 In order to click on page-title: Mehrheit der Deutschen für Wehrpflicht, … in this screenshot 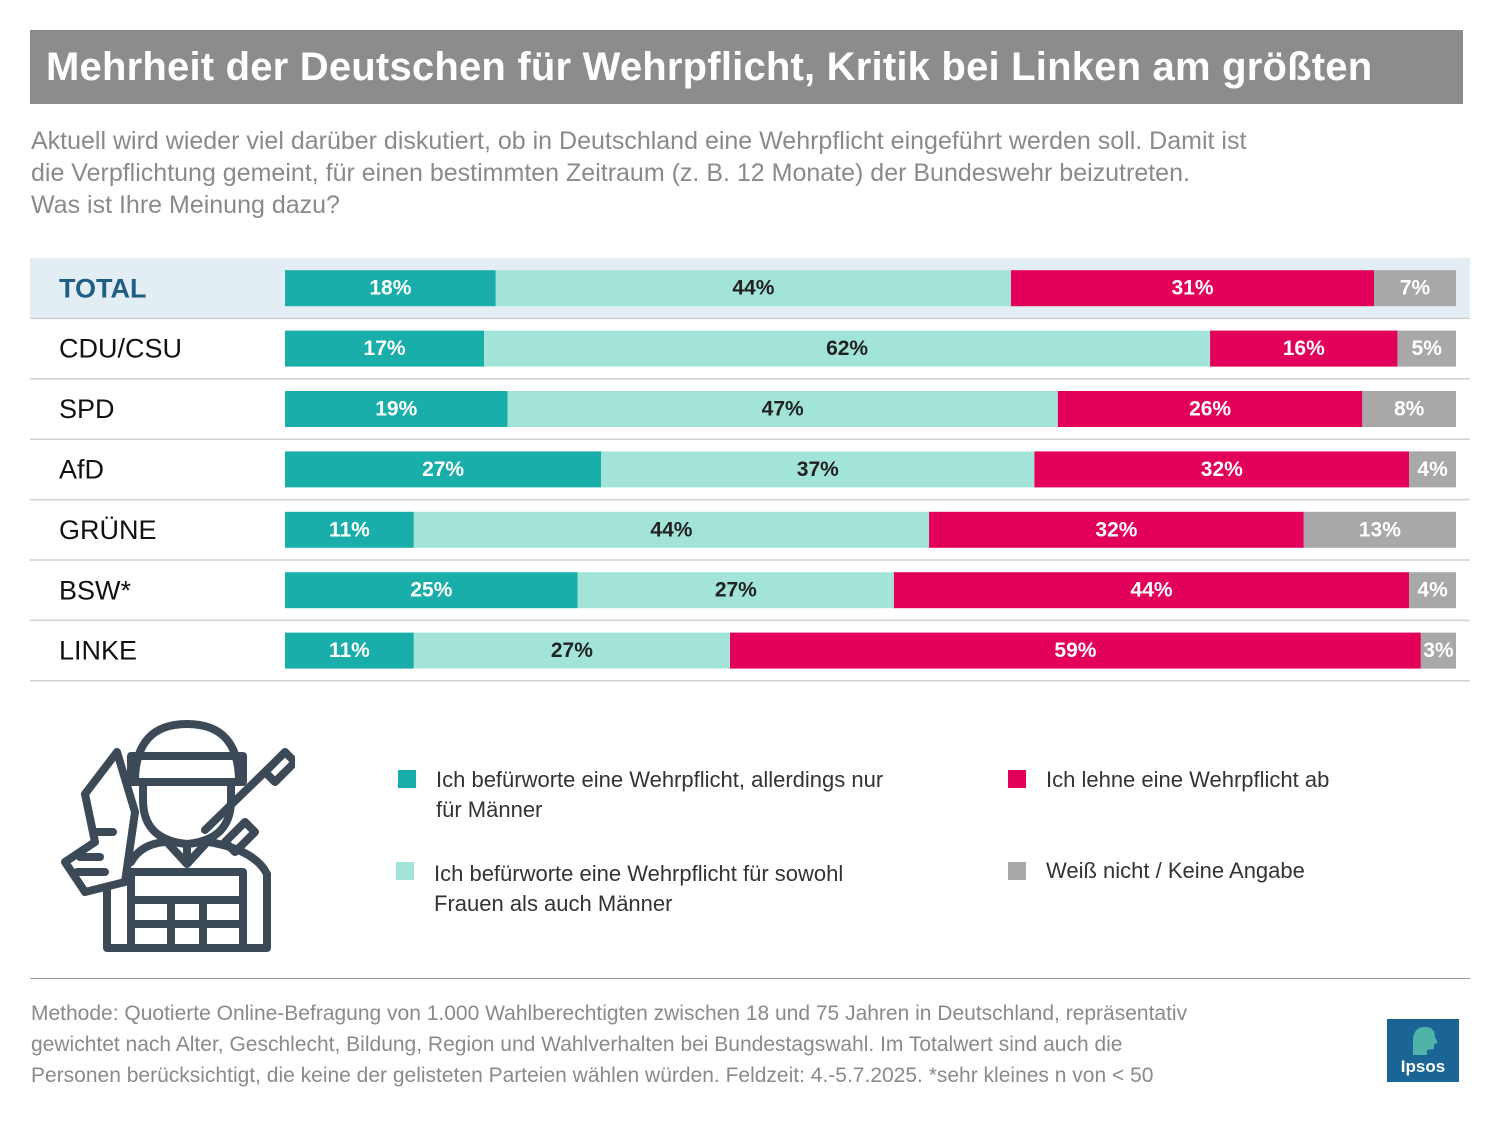, I will do `click(746, 67)`.